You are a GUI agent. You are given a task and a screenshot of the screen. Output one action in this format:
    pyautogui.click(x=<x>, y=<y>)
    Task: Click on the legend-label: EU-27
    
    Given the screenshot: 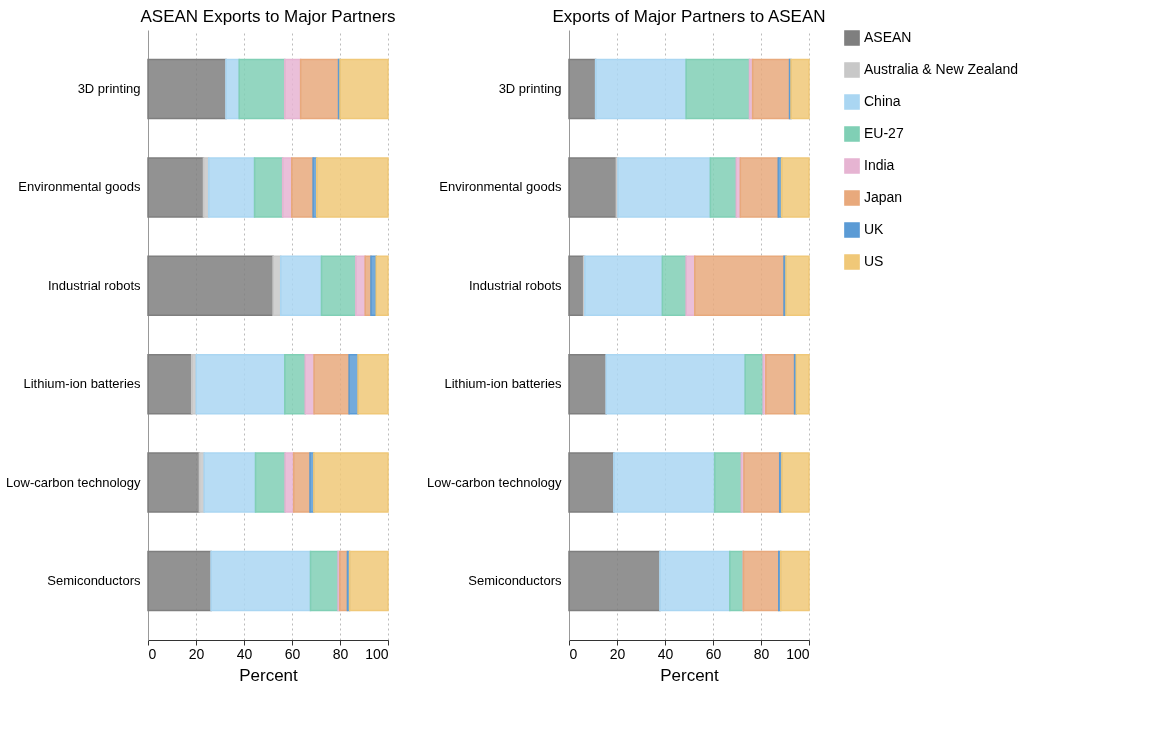 What is the action you would take?
    pyautogui.click(x=884, y=133)
    